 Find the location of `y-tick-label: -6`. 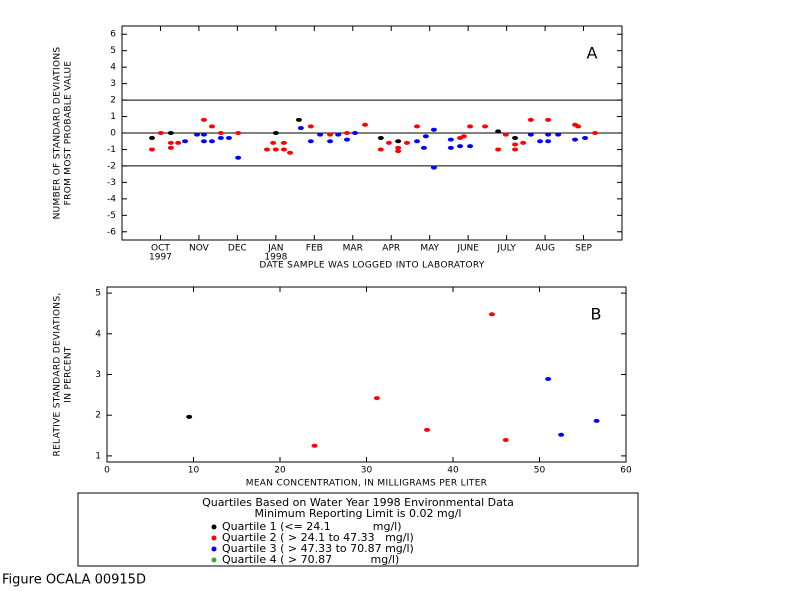

y-tick-label: -6 is located at coordinates (111, 232).